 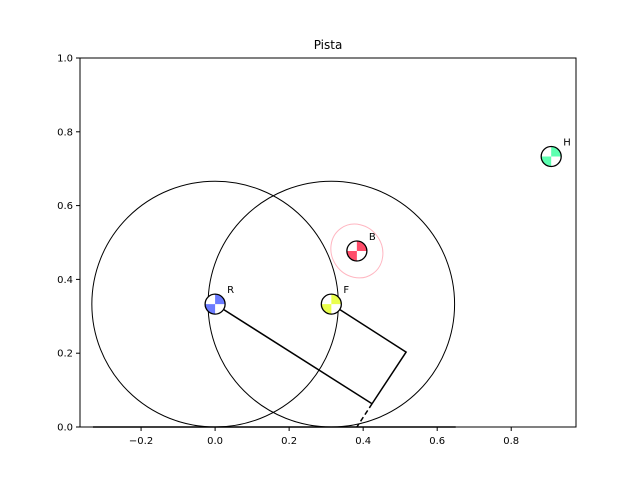 I want to click on uncertainty-ellipse, so click(x=357, y=251).